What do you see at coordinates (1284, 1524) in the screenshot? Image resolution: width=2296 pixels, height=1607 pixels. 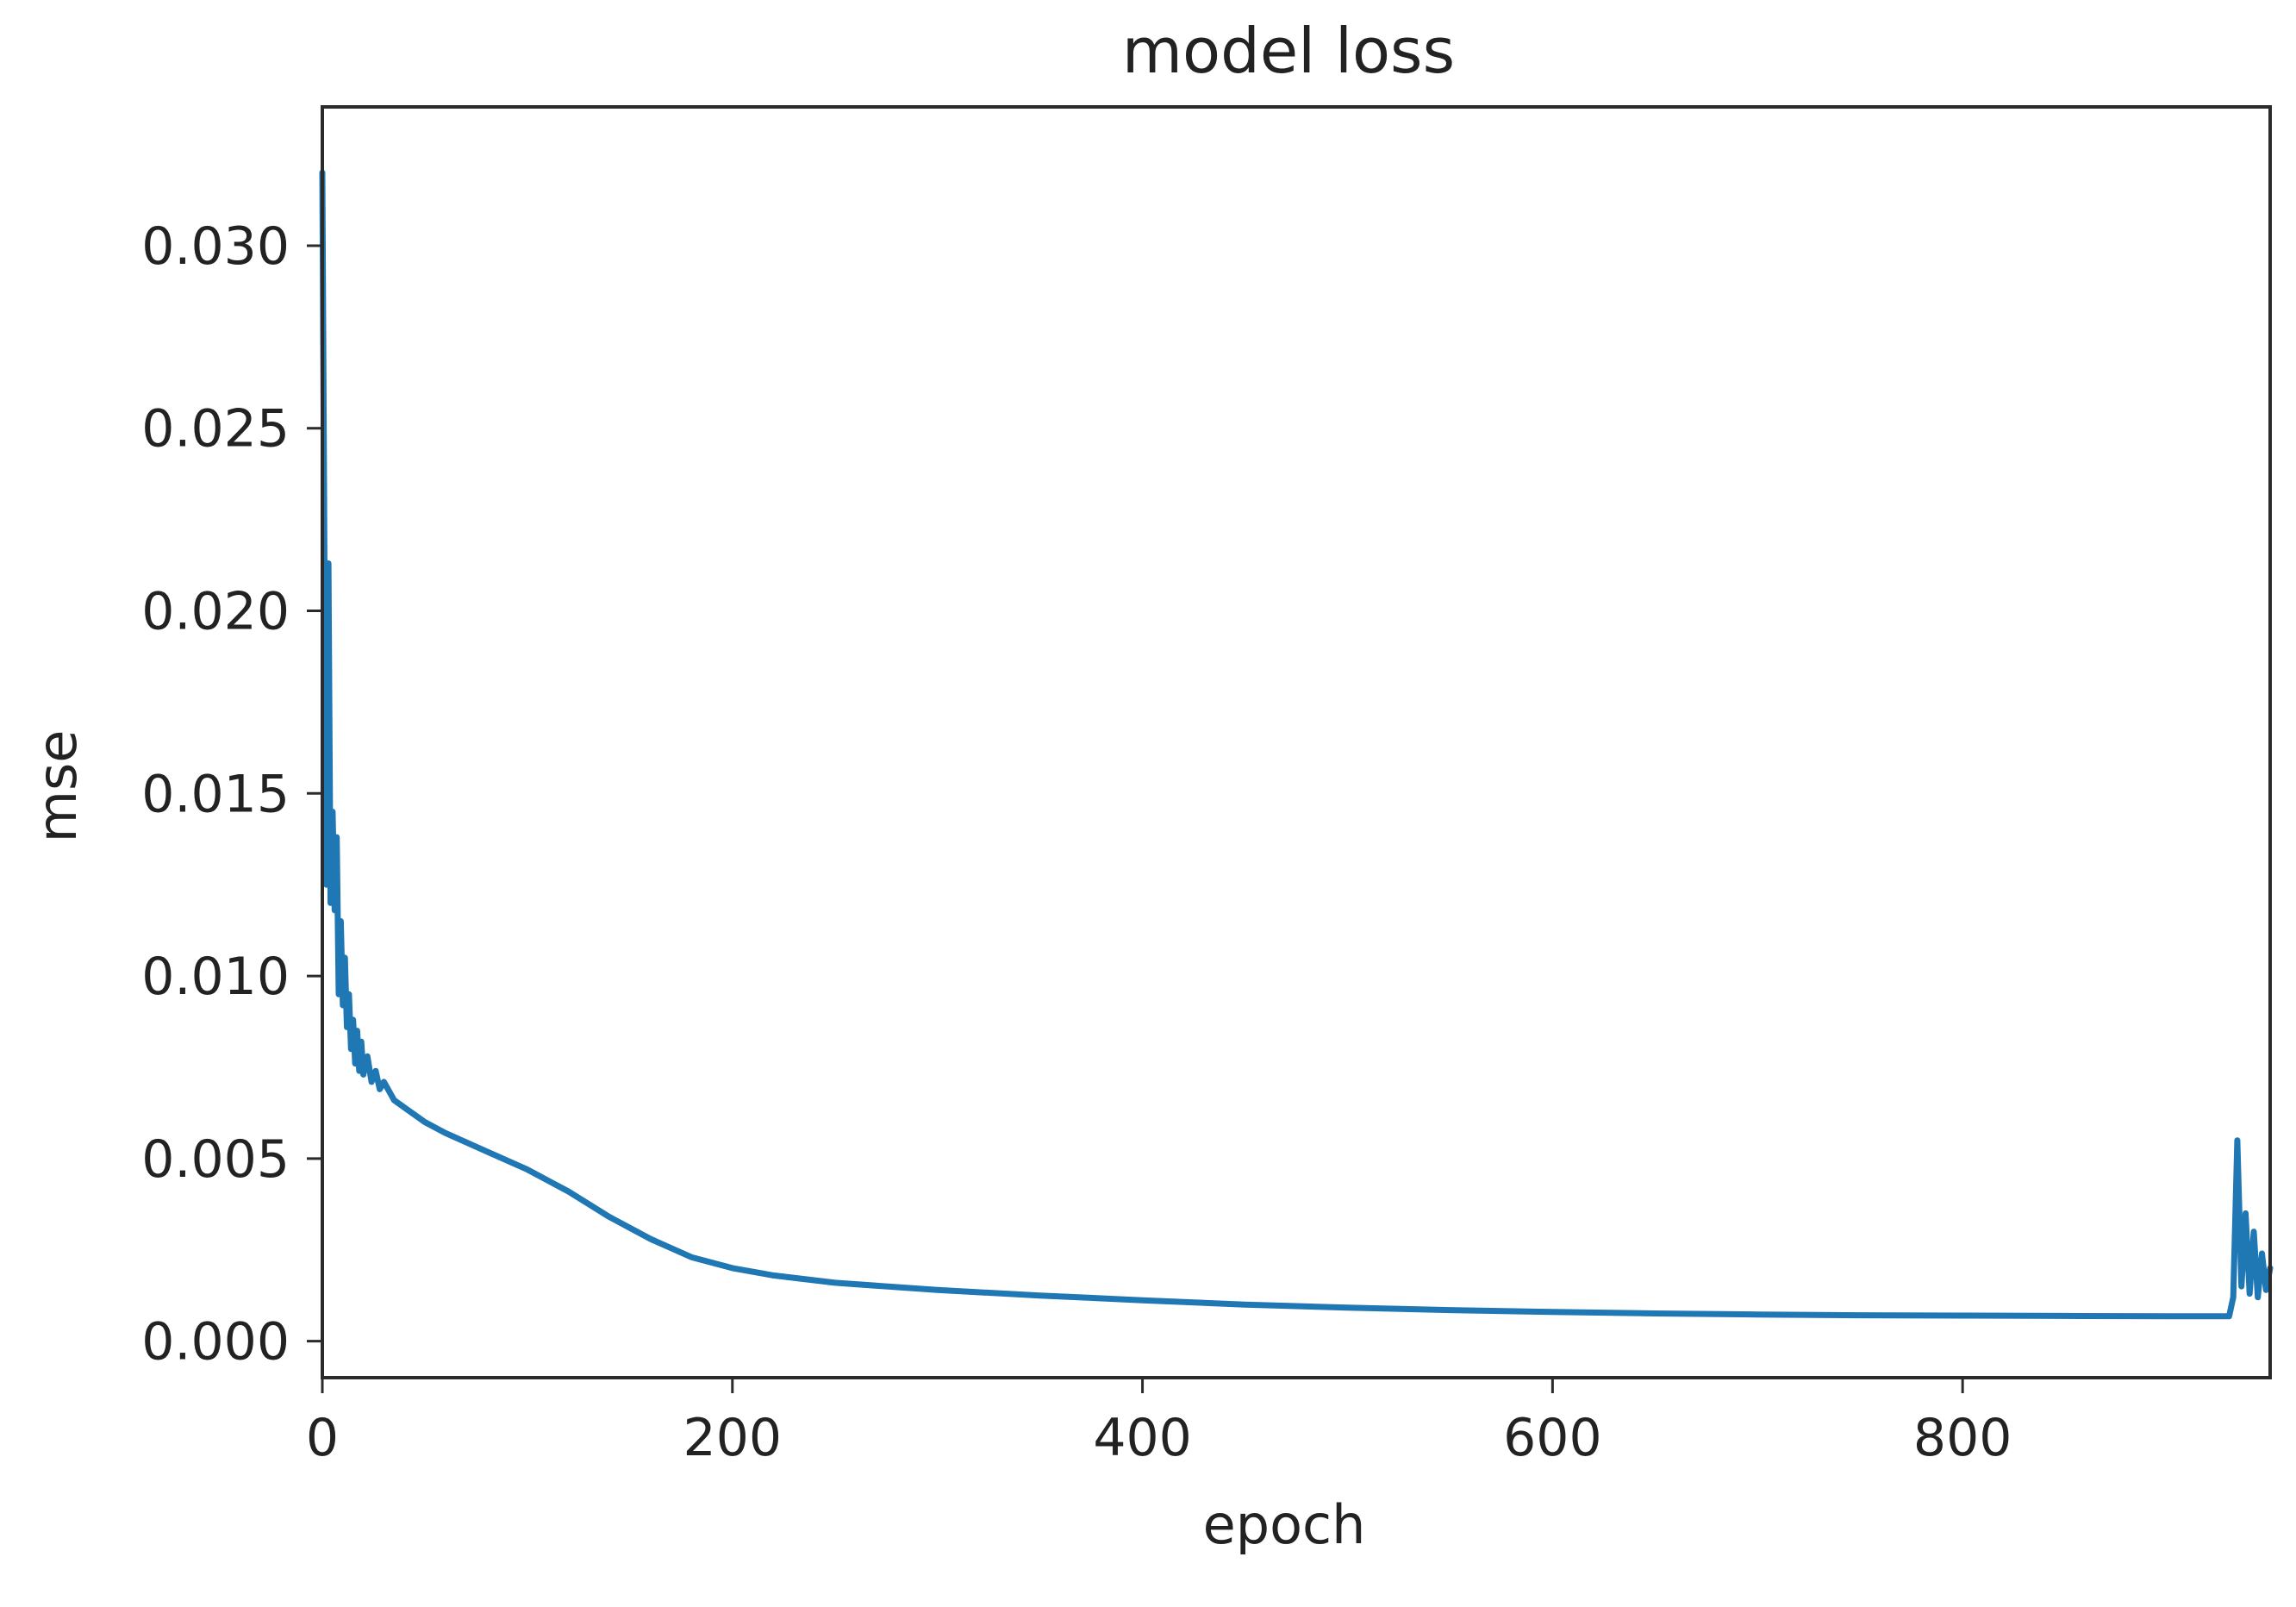 I see `x-axis-label: epoch` at bounding box center [1284, 1524].